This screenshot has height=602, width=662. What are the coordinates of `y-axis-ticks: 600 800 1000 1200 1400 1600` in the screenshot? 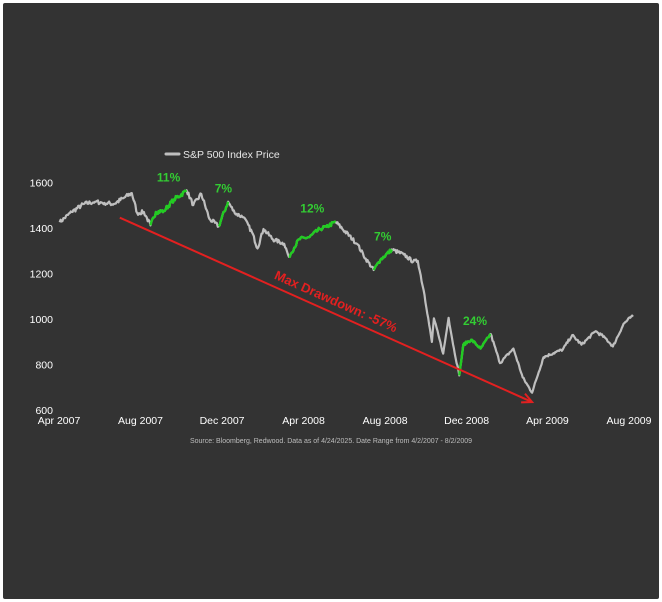 It's located at (42, 297).